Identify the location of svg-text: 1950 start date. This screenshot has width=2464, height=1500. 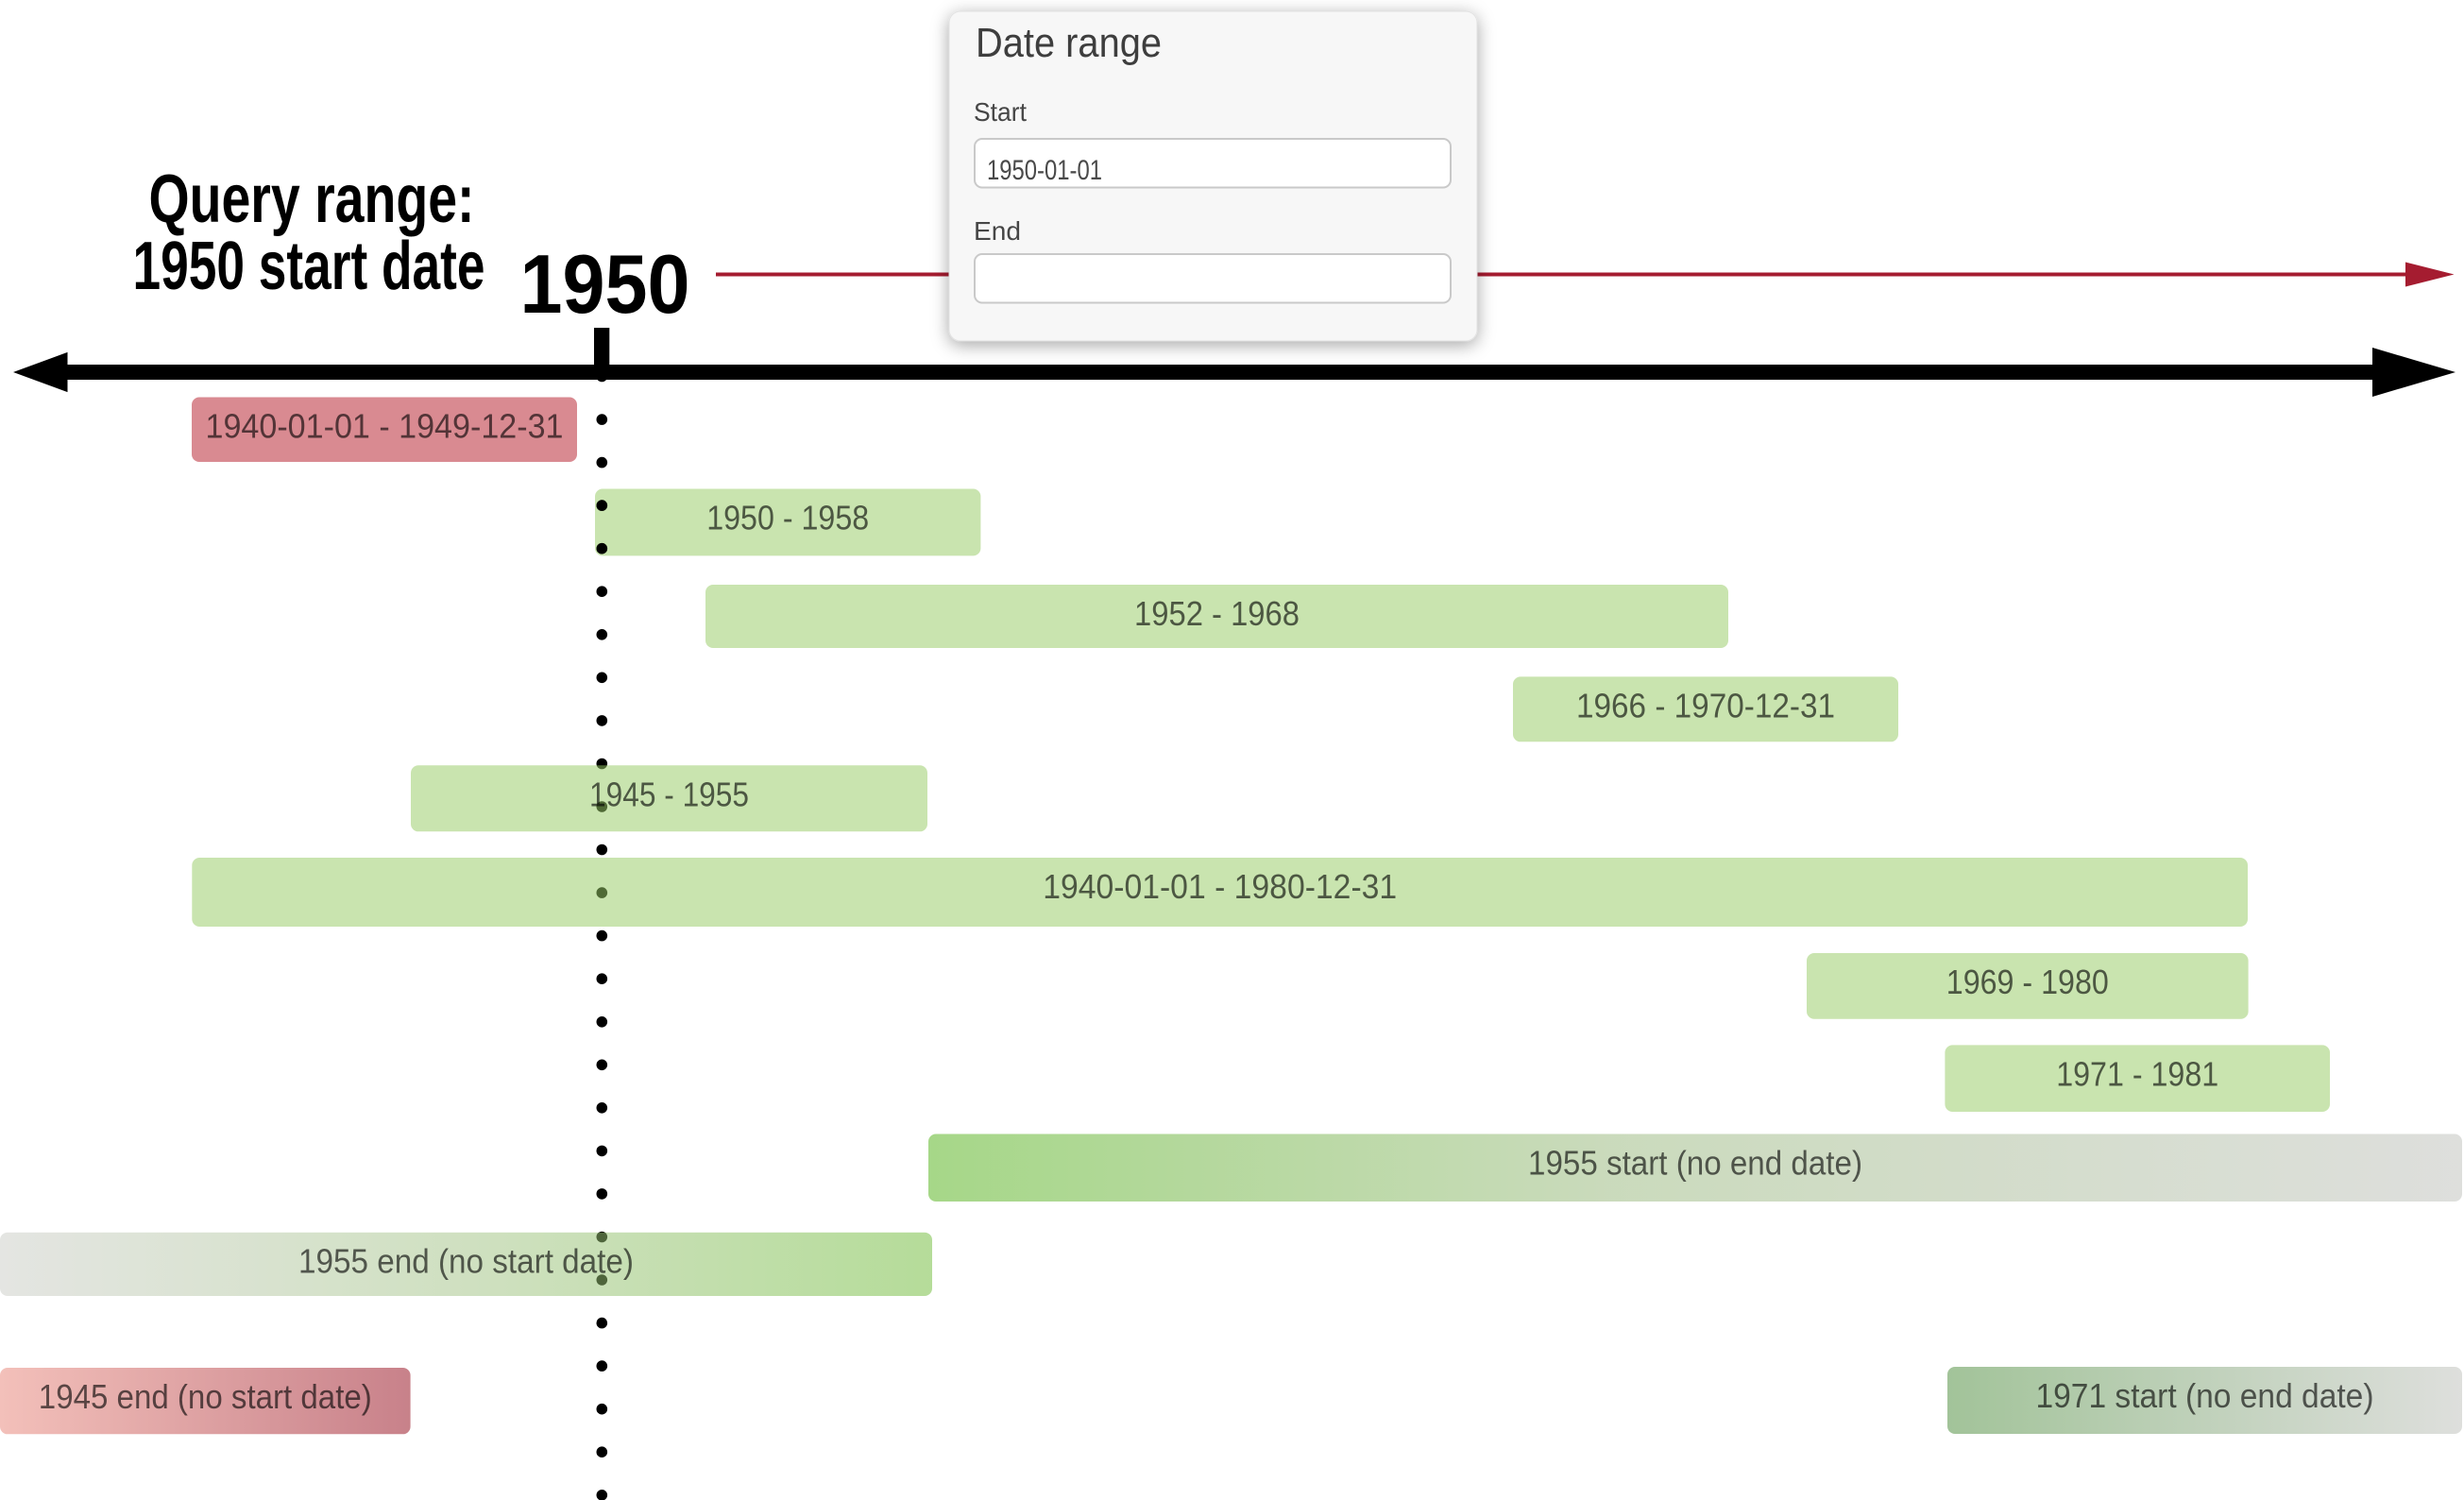
(309, 266).